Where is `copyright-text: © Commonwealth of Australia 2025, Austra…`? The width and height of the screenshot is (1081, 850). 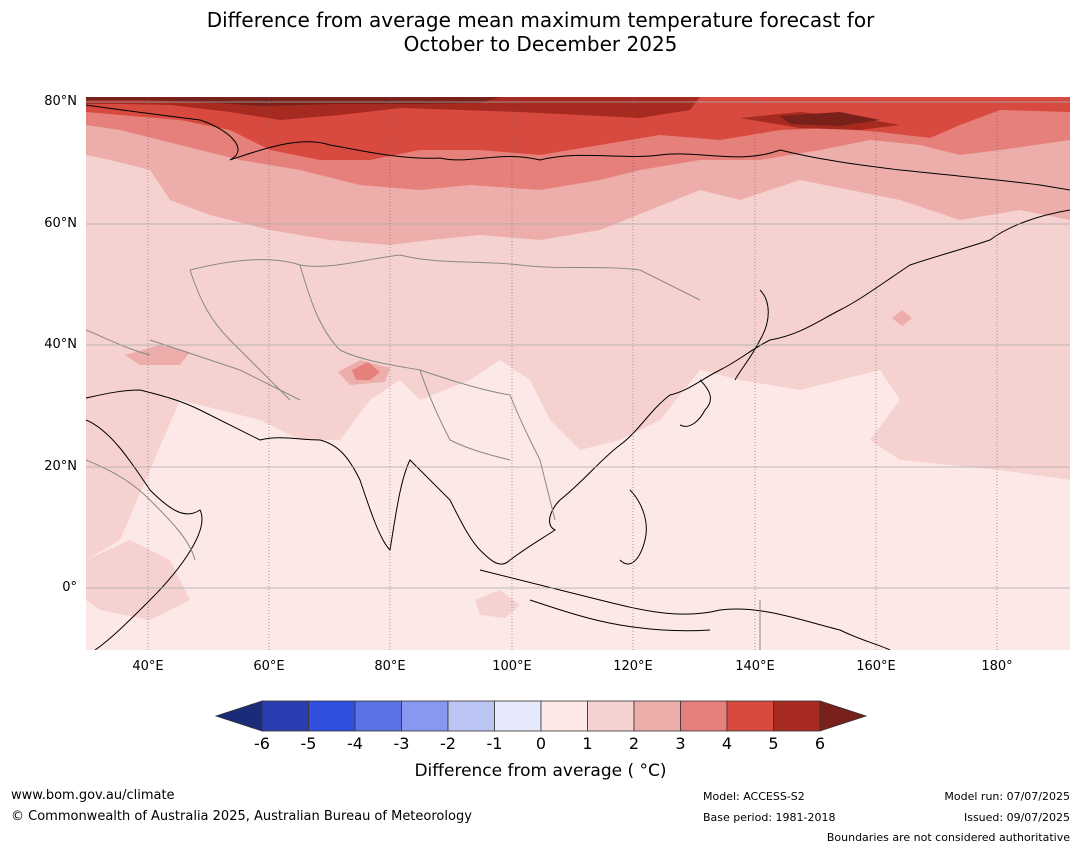 copyright-text: © Commonwealth of Australia 2025, Austra… is located at coordinates (241, 816).